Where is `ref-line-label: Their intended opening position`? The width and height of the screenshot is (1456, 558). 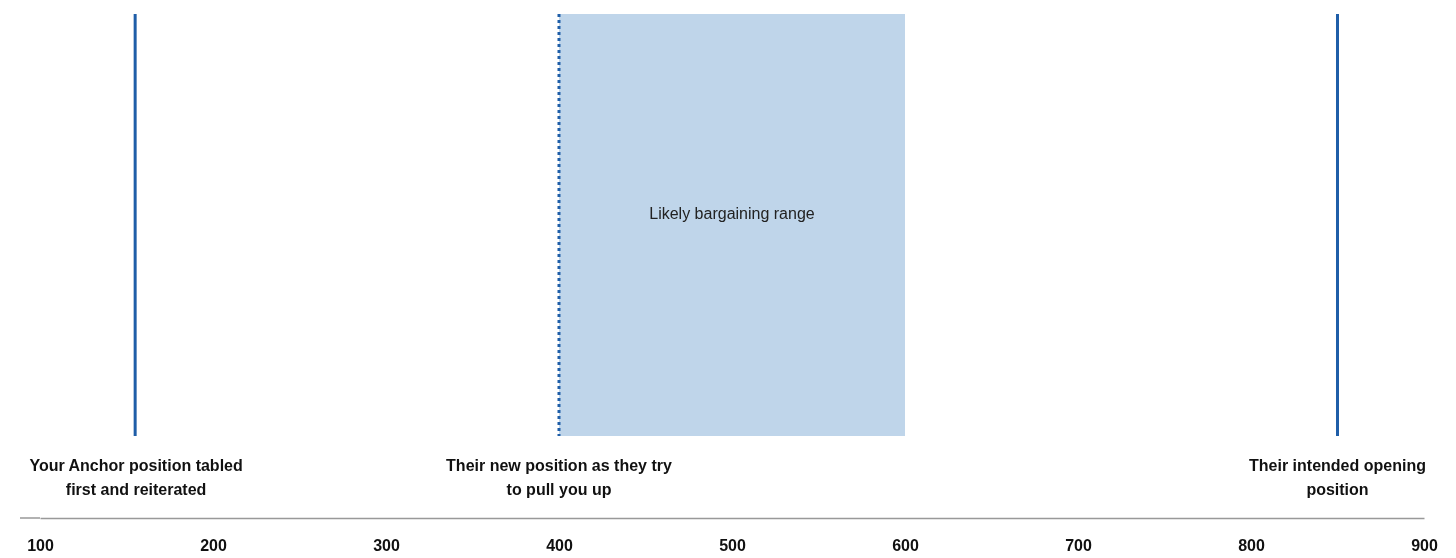
ref-line-label: Their intended opening position is located at coordinates (1337, 477).